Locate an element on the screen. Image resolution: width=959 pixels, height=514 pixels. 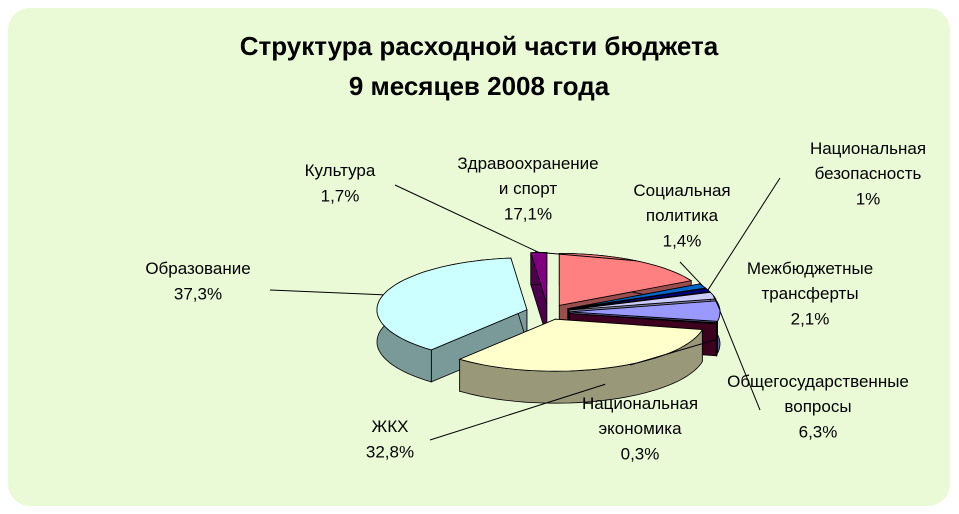
data-label: 1,4% is located at coordinates (682, 240).